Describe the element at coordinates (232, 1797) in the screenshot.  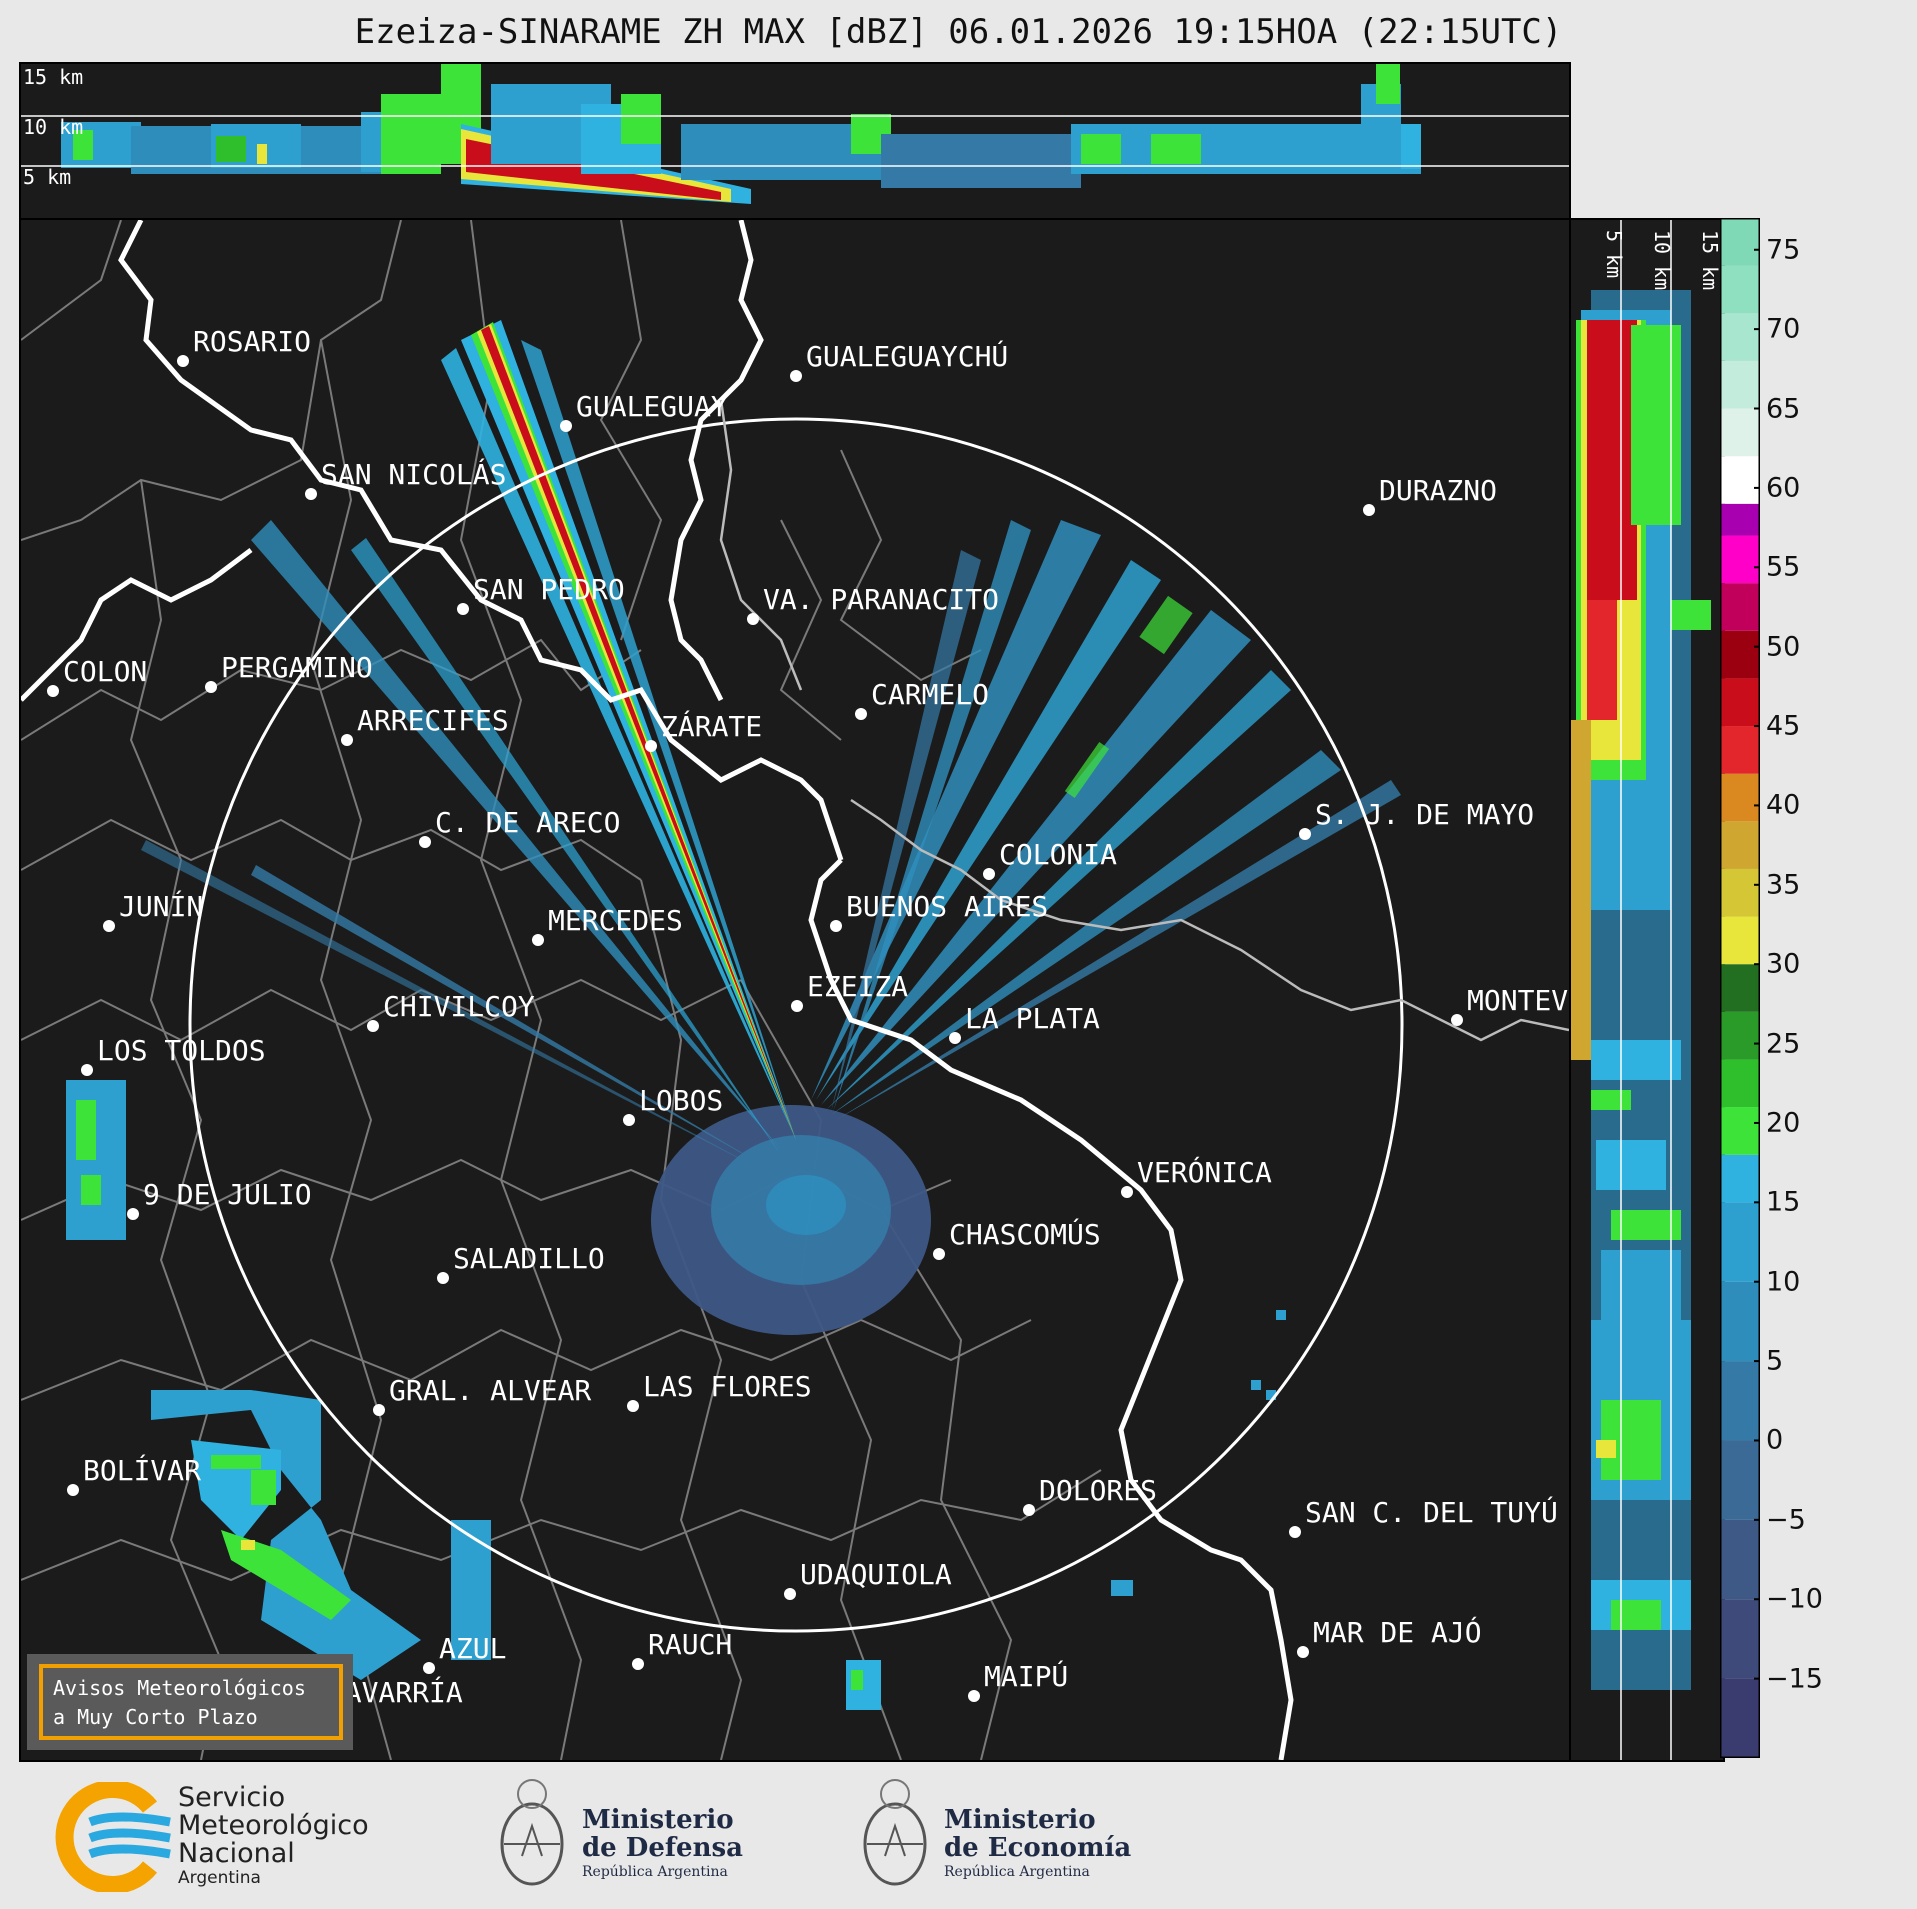
I see `smn-line1: Servicio` at that location.